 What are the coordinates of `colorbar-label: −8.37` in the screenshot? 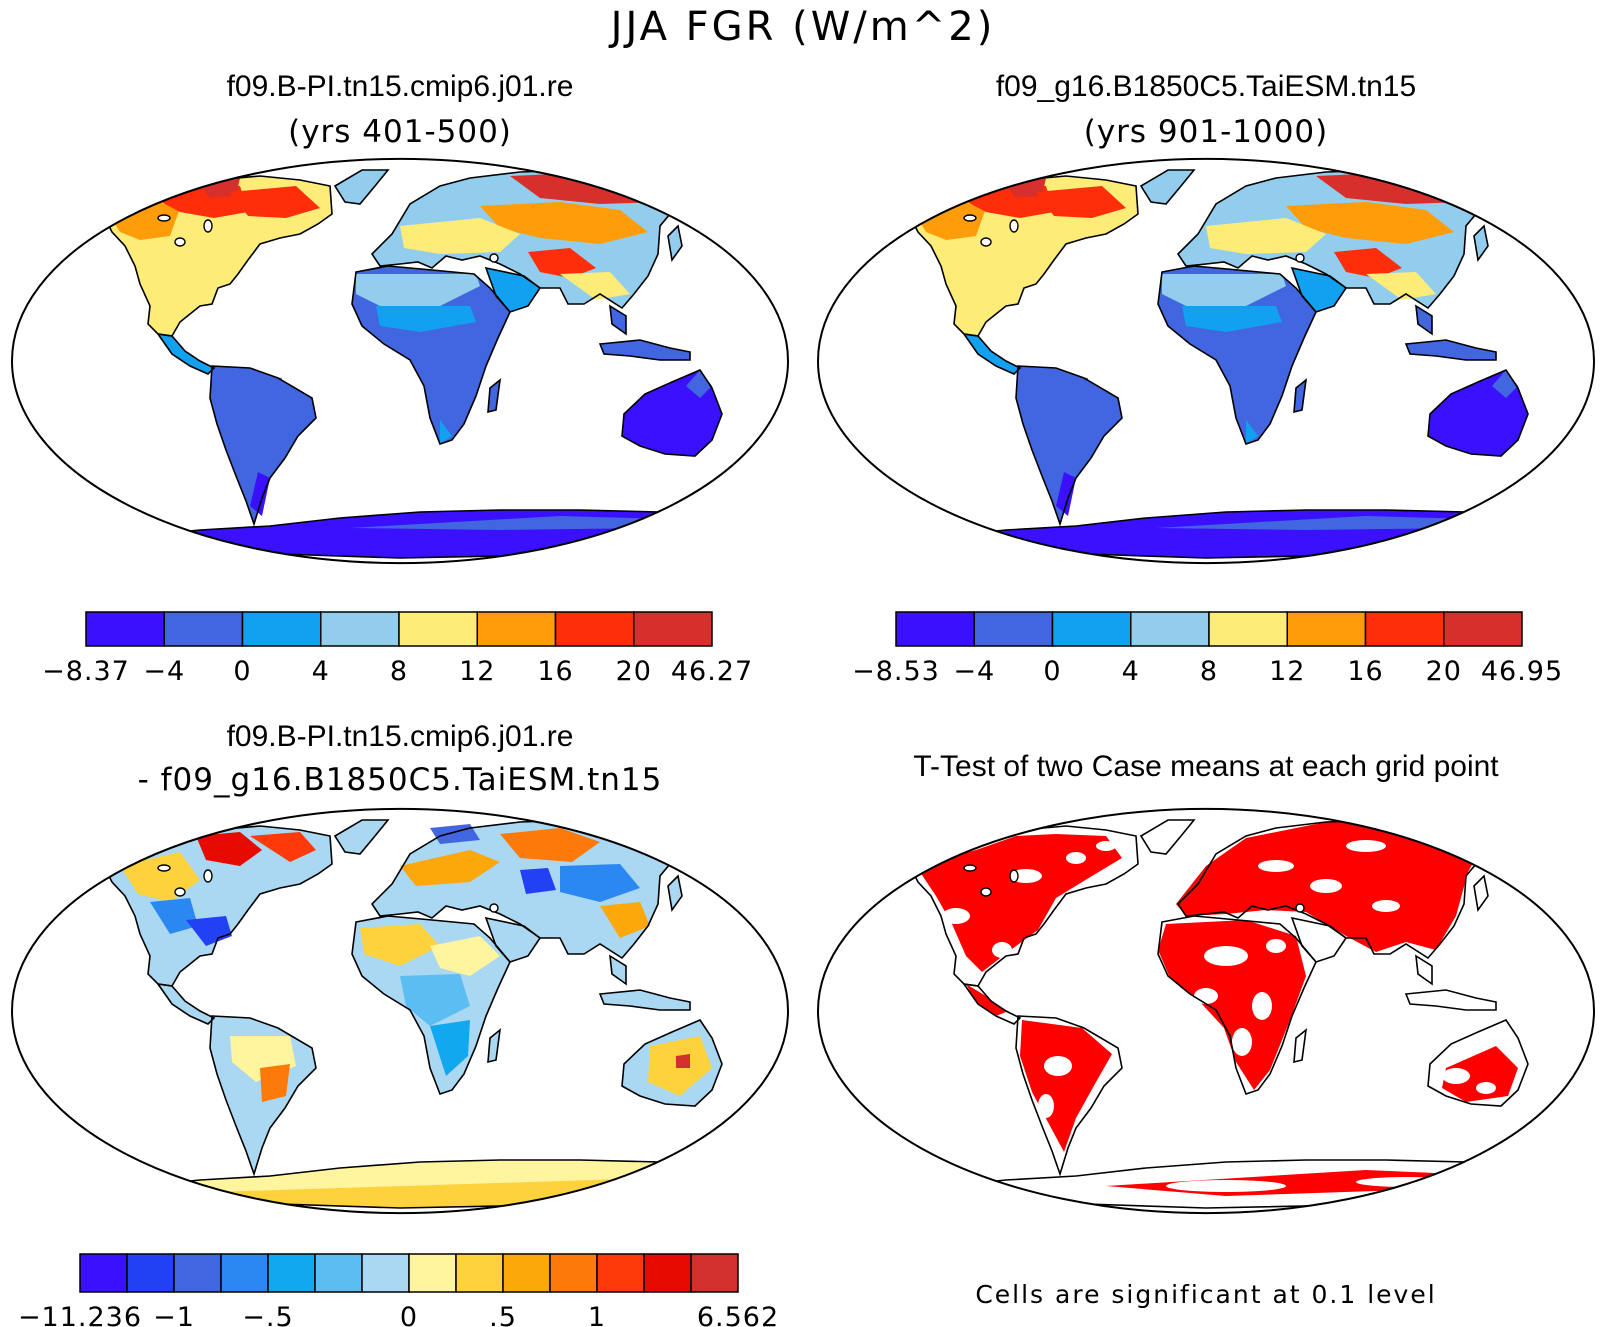 It's located at (86, 671).